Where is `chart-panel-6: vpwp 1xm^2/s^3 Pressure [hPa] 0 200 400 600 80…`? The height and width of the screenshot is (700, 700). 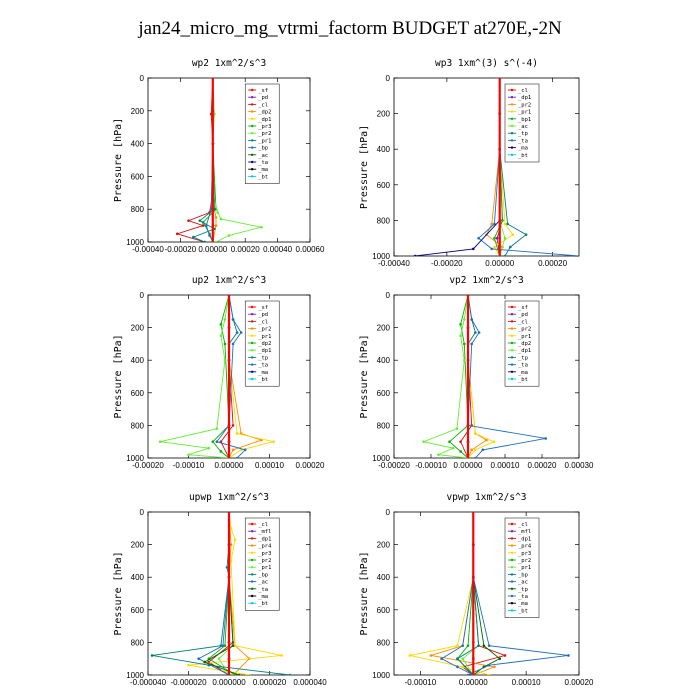
chart-panel-6: vpwp 1xm^2/s^3 Pressure [hPa] 0 200 400 600 80… is located at coordinates (476, 589).